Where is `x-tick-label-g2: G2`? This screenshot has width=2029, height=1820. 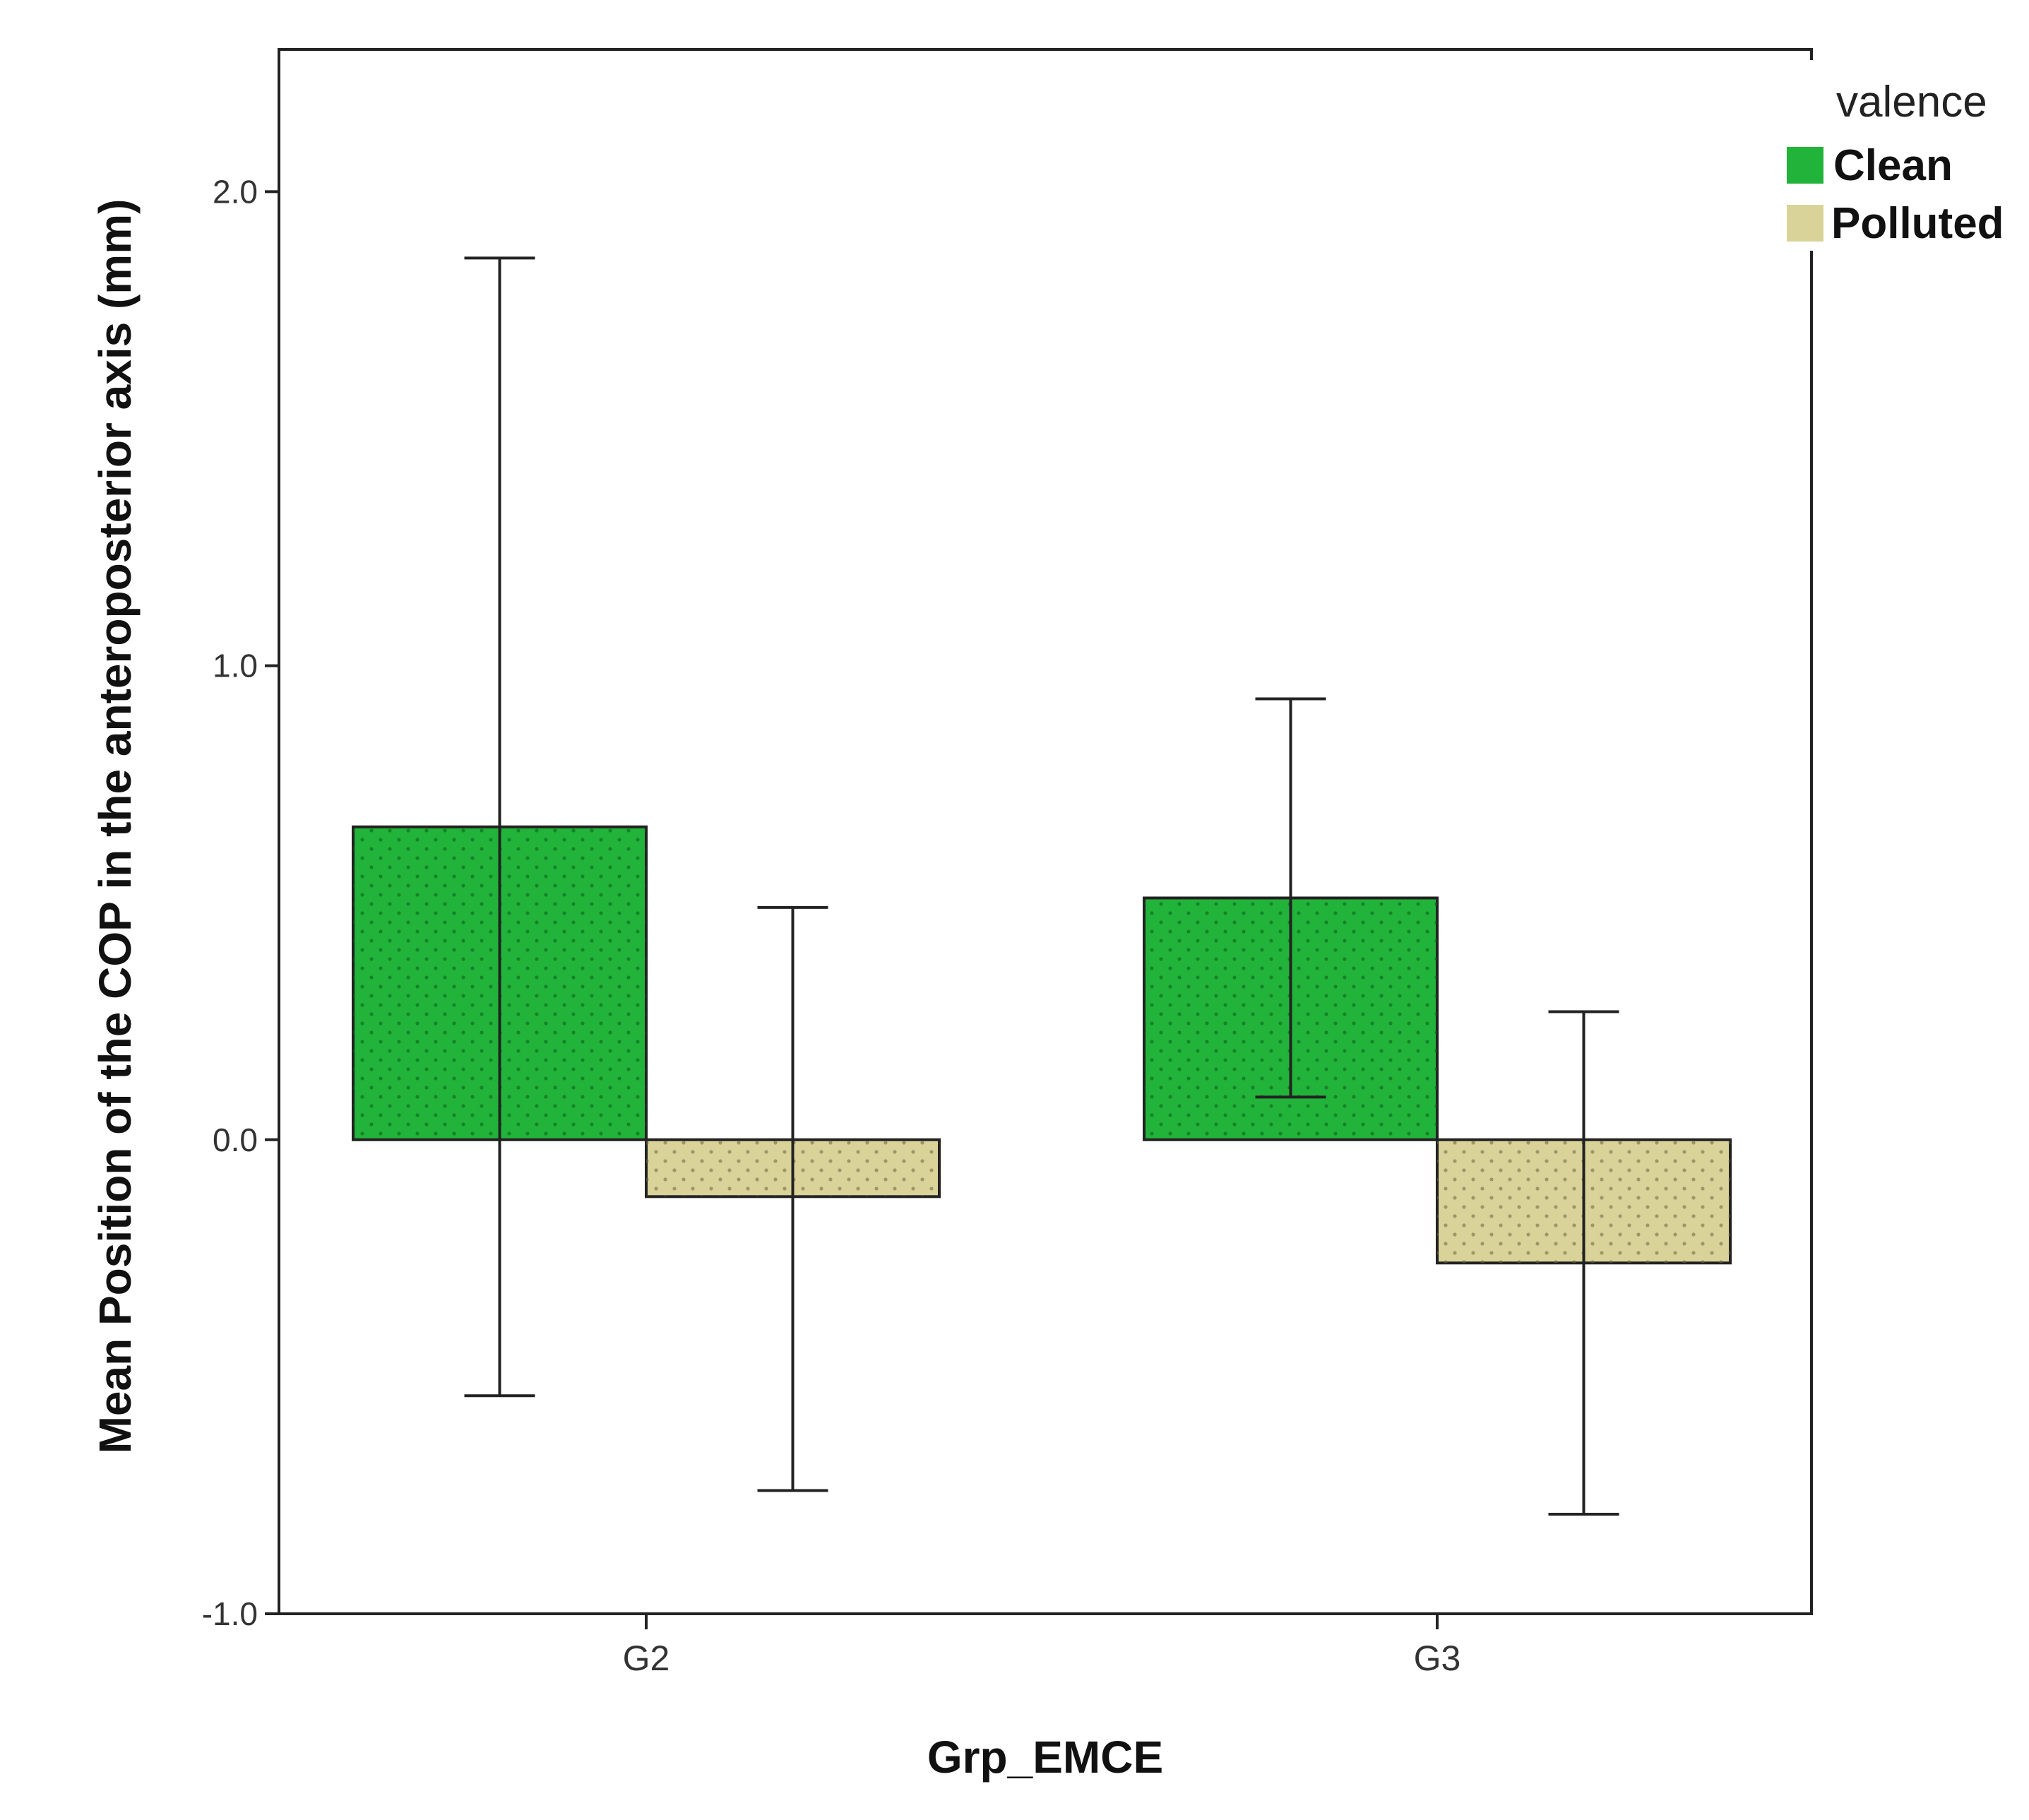 x-tick-label-g2: G2 is located at coordinates (646, 1658).